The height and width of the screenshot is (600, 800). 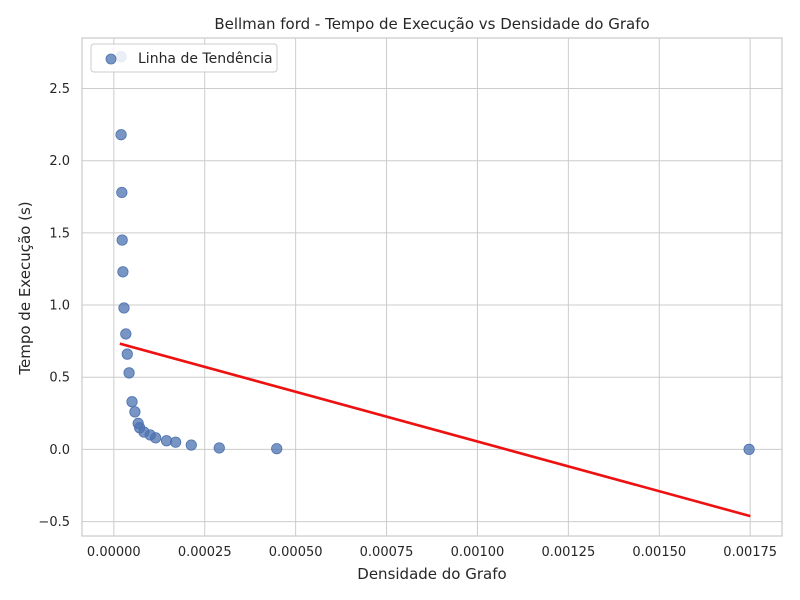 What do you see at coordinates (296, 552) in the screenshot?
I see `x-tick-label: 0.00050` at bounding box center [296, 552].